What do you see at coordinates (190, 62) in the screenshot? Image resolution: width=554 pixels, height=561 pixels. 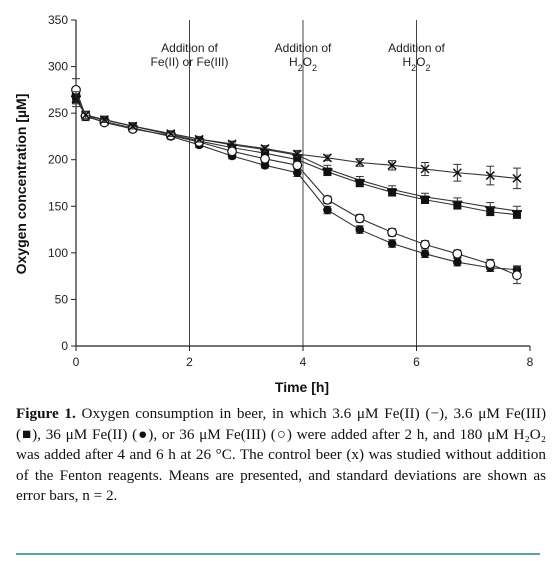 I see `annotation-label-0-1: Fe(II) or Fe(III)` at bounding box center [190, 62].